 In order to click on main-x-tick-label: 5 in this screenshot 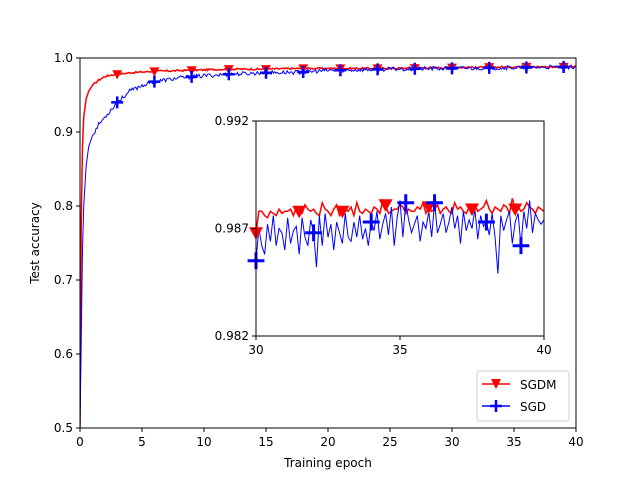, I will do `click(142, 442)`.